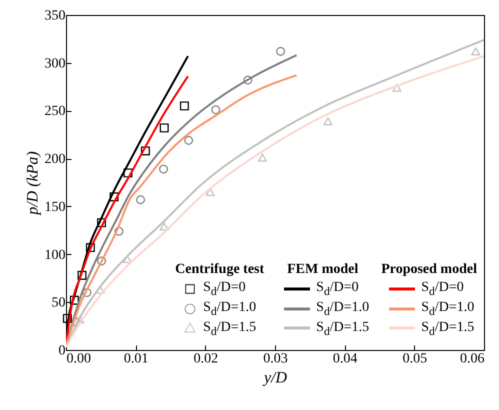  I want to click on annotation: FEM model, so click(323, 270).